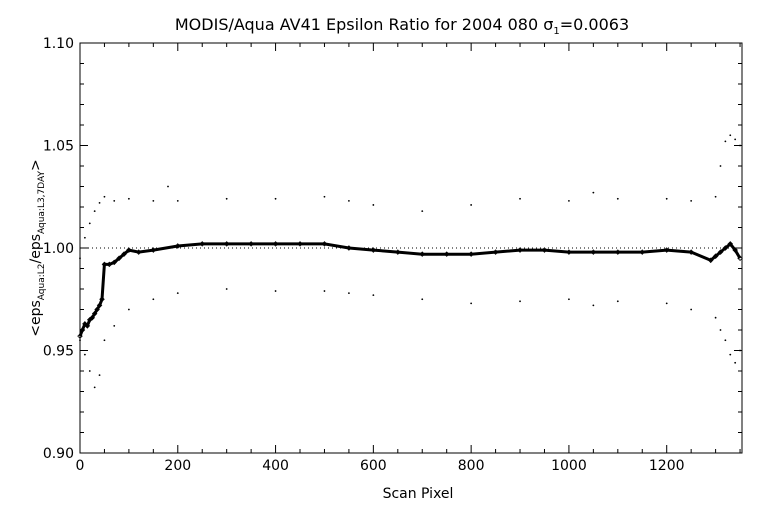 The width and height of the screenshot is (768, 512). I want to click on ylabel-part-mid: /eps, so click(36, 249).